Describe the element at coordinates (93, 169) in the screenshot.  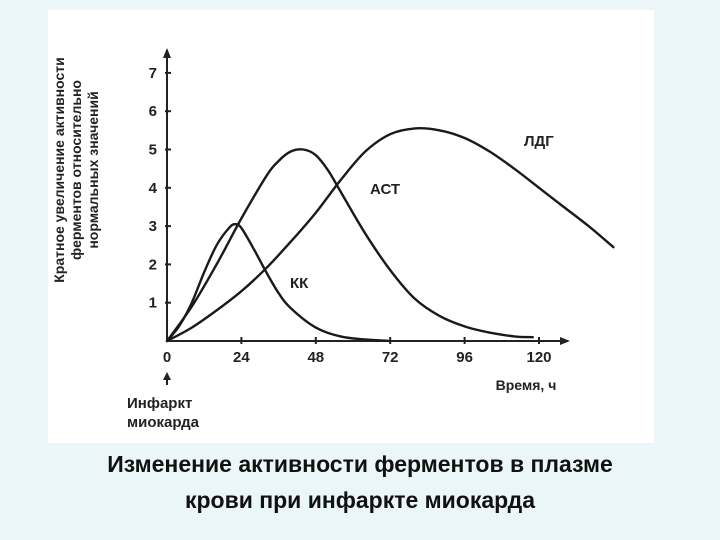
I see `y-axis-label-line-3: нормальных значений` at that location.